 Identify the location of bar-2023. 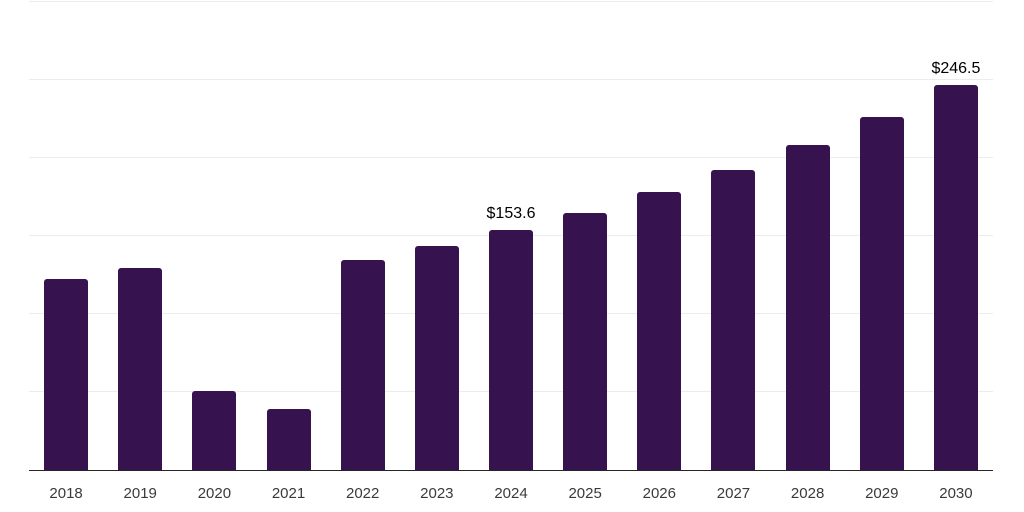
(436, 357).